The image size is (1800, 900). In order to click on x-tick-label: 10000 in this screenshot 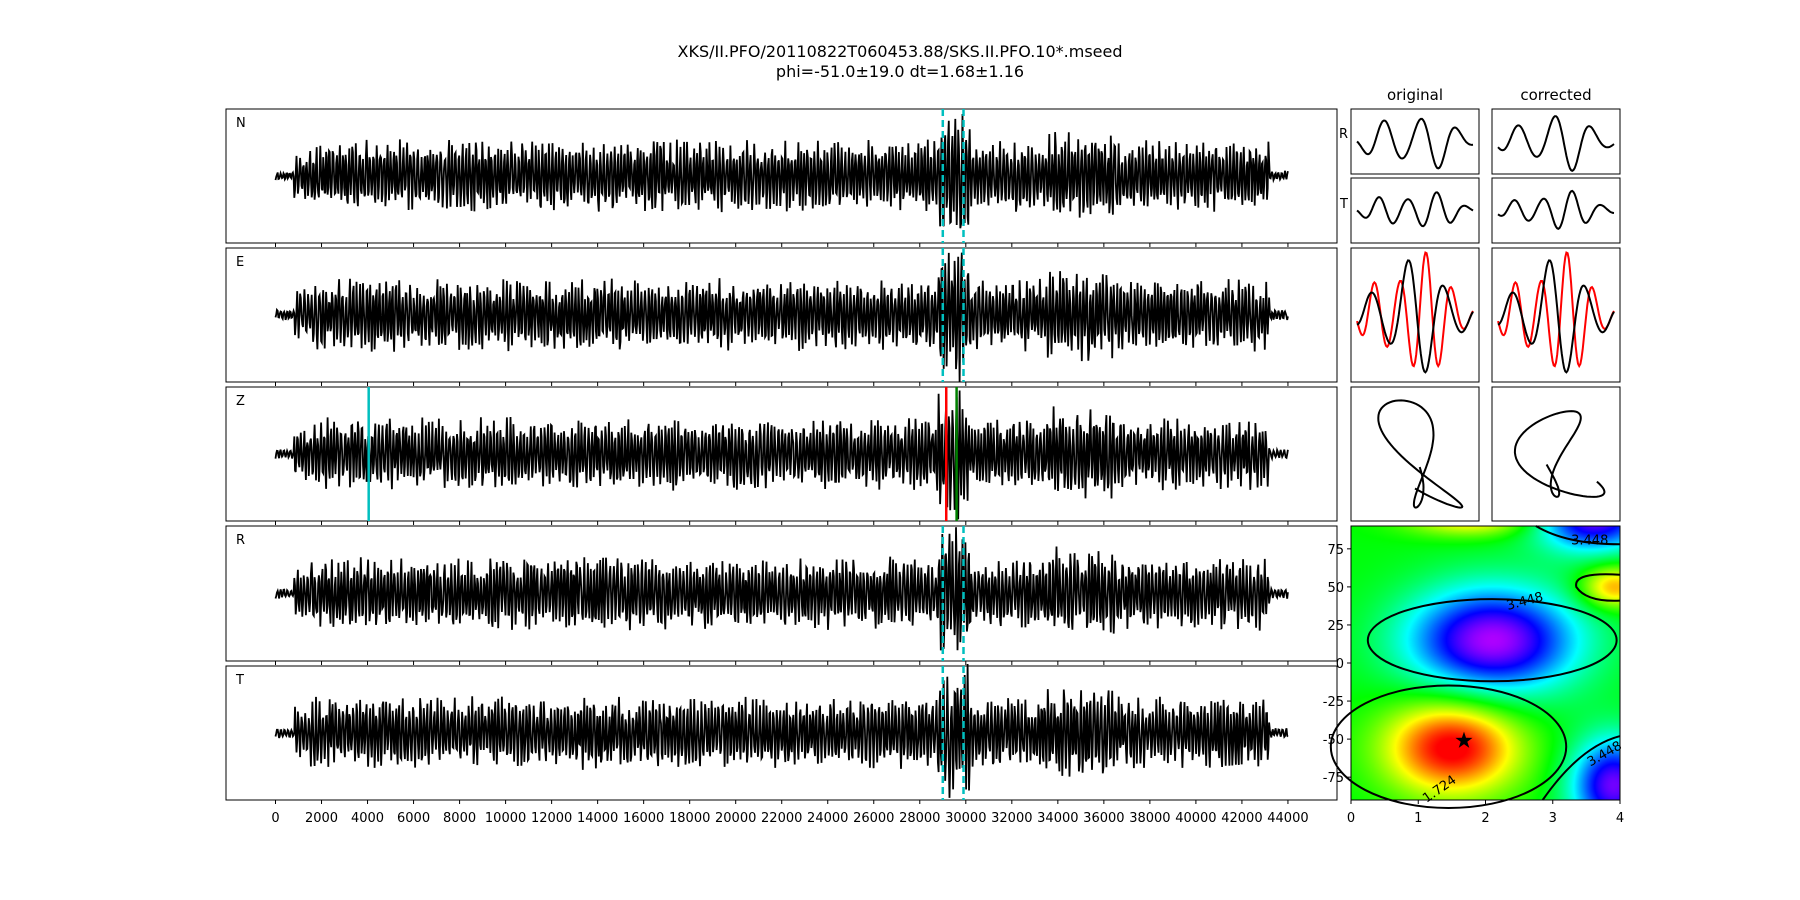, I will do `click(505, 818)`.